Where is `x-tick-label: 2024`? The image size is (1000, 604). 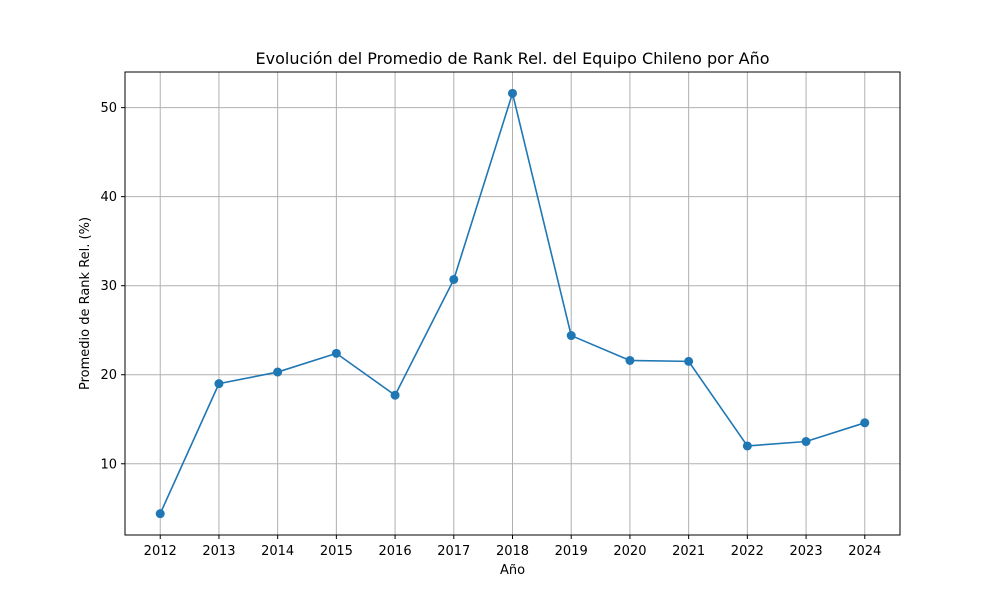 x-tick-label: 2024 is located at coordinates (864, 551).